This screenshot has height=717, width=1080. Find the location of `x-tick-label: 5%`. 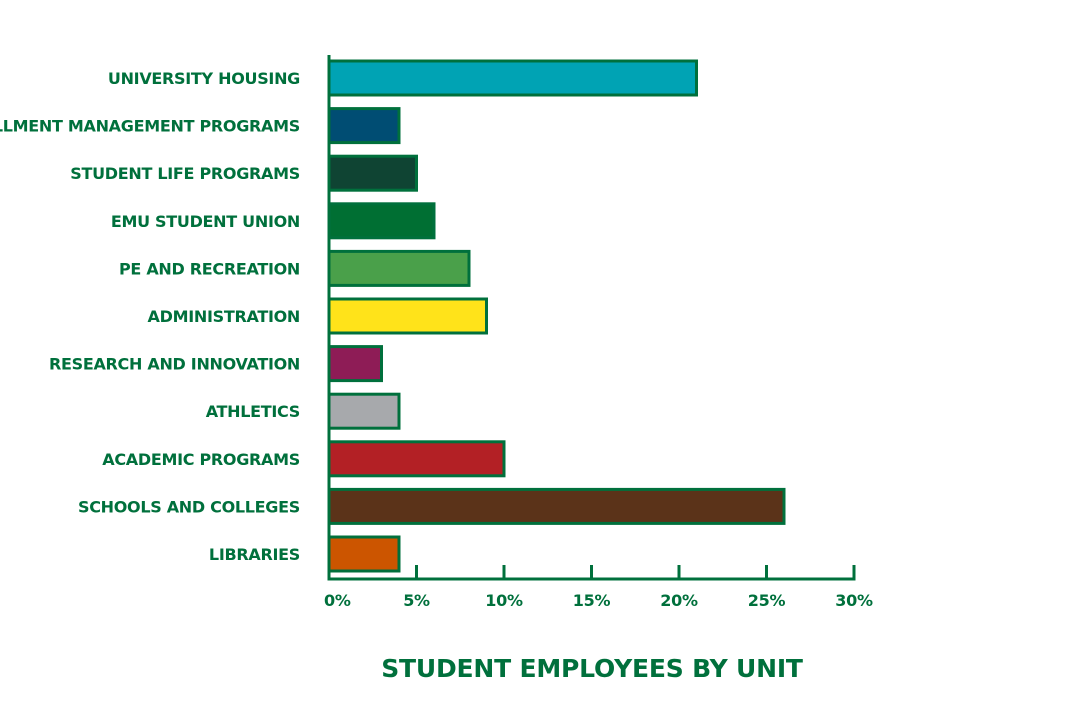

x-tick-label: 5% is located at coordinates (416, 600).